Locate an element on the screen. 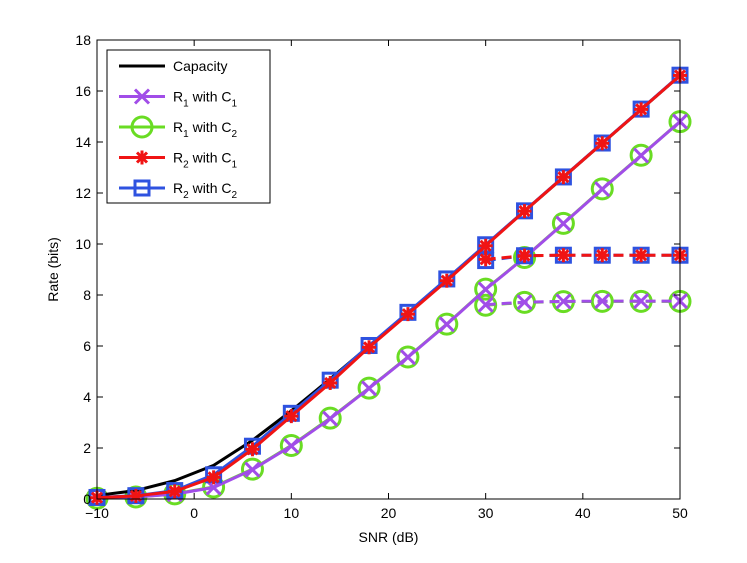  legend-entry-r2c2: R2 with C2 is located at coordinates (178, 190).